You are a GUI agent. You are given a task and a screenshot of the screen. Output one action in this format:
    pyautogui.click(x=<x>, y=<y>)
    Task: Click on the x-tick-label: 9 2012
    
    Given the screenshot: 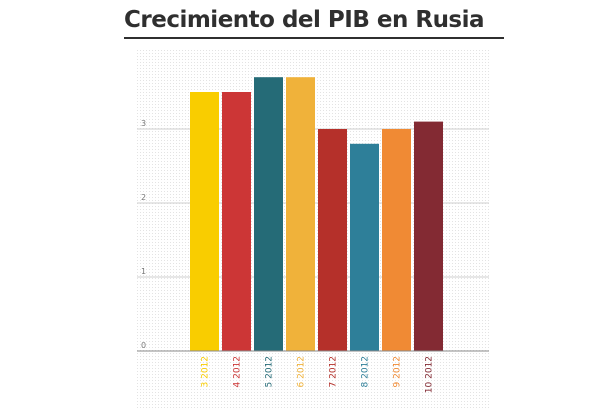 What is the action you would take?
    pyautogui.click(x=398, y=372)
    